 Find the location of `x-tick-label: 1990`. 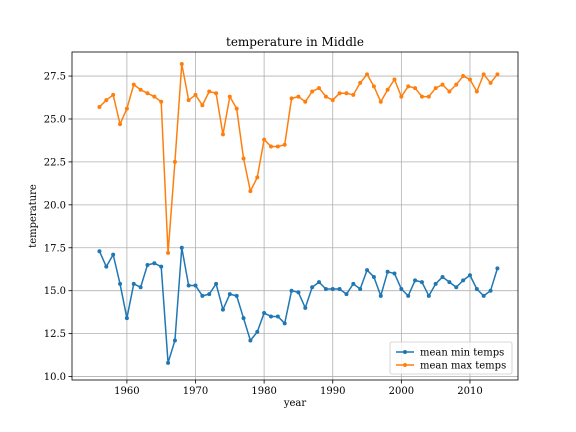

x-tick-label: 1990 is located at coordinates (332, 391).